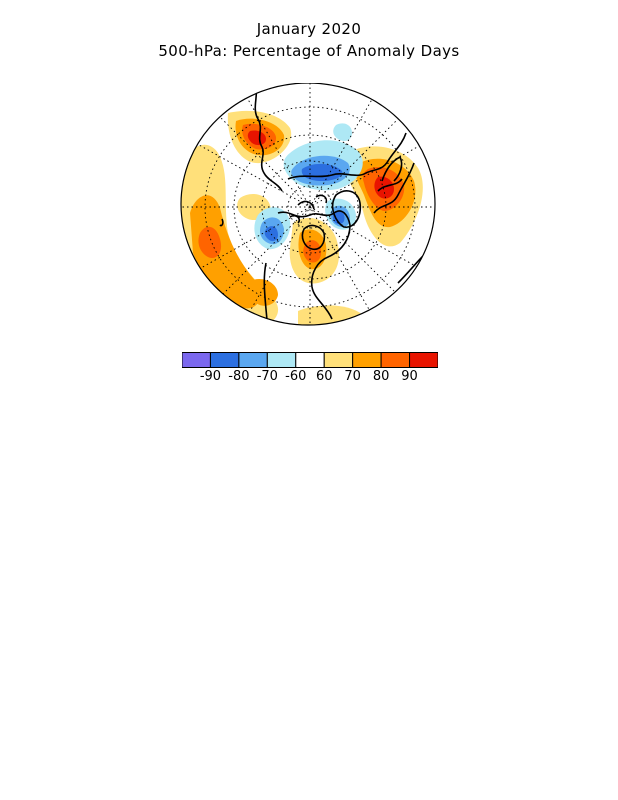  What do you see at coordinates (309, 51) in the screenshot?
I see `map-subtitle: 500-hPa: Percentage of Anomaly Days` at bounding box center [309, 51].